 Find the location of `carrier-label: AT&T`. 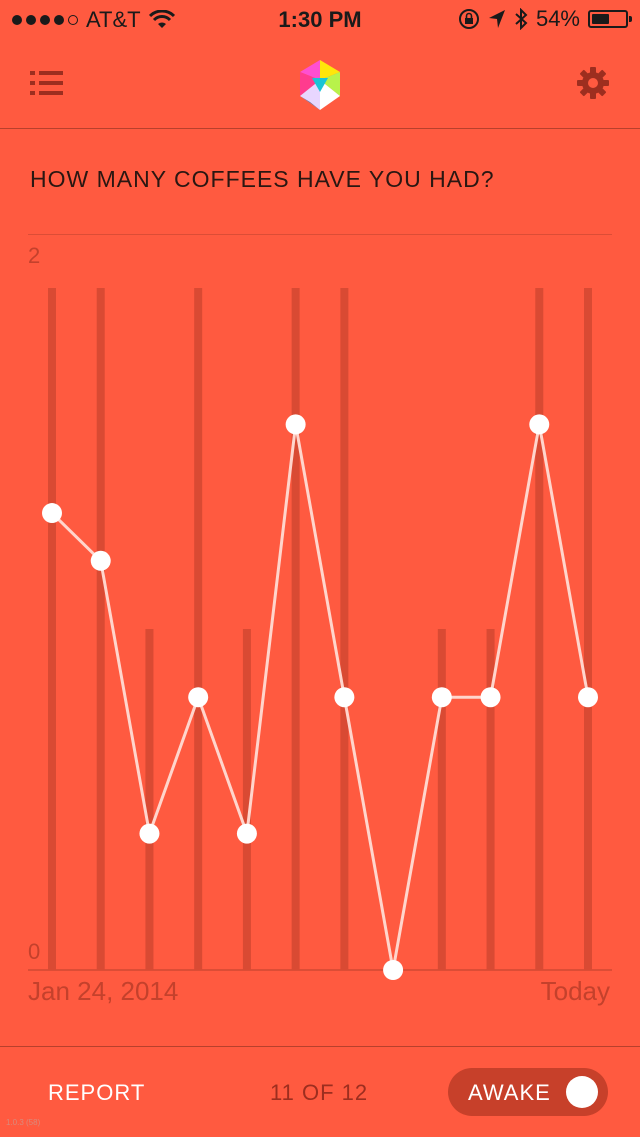

carrier-label: AT&T is located at coordinates (113, 19).